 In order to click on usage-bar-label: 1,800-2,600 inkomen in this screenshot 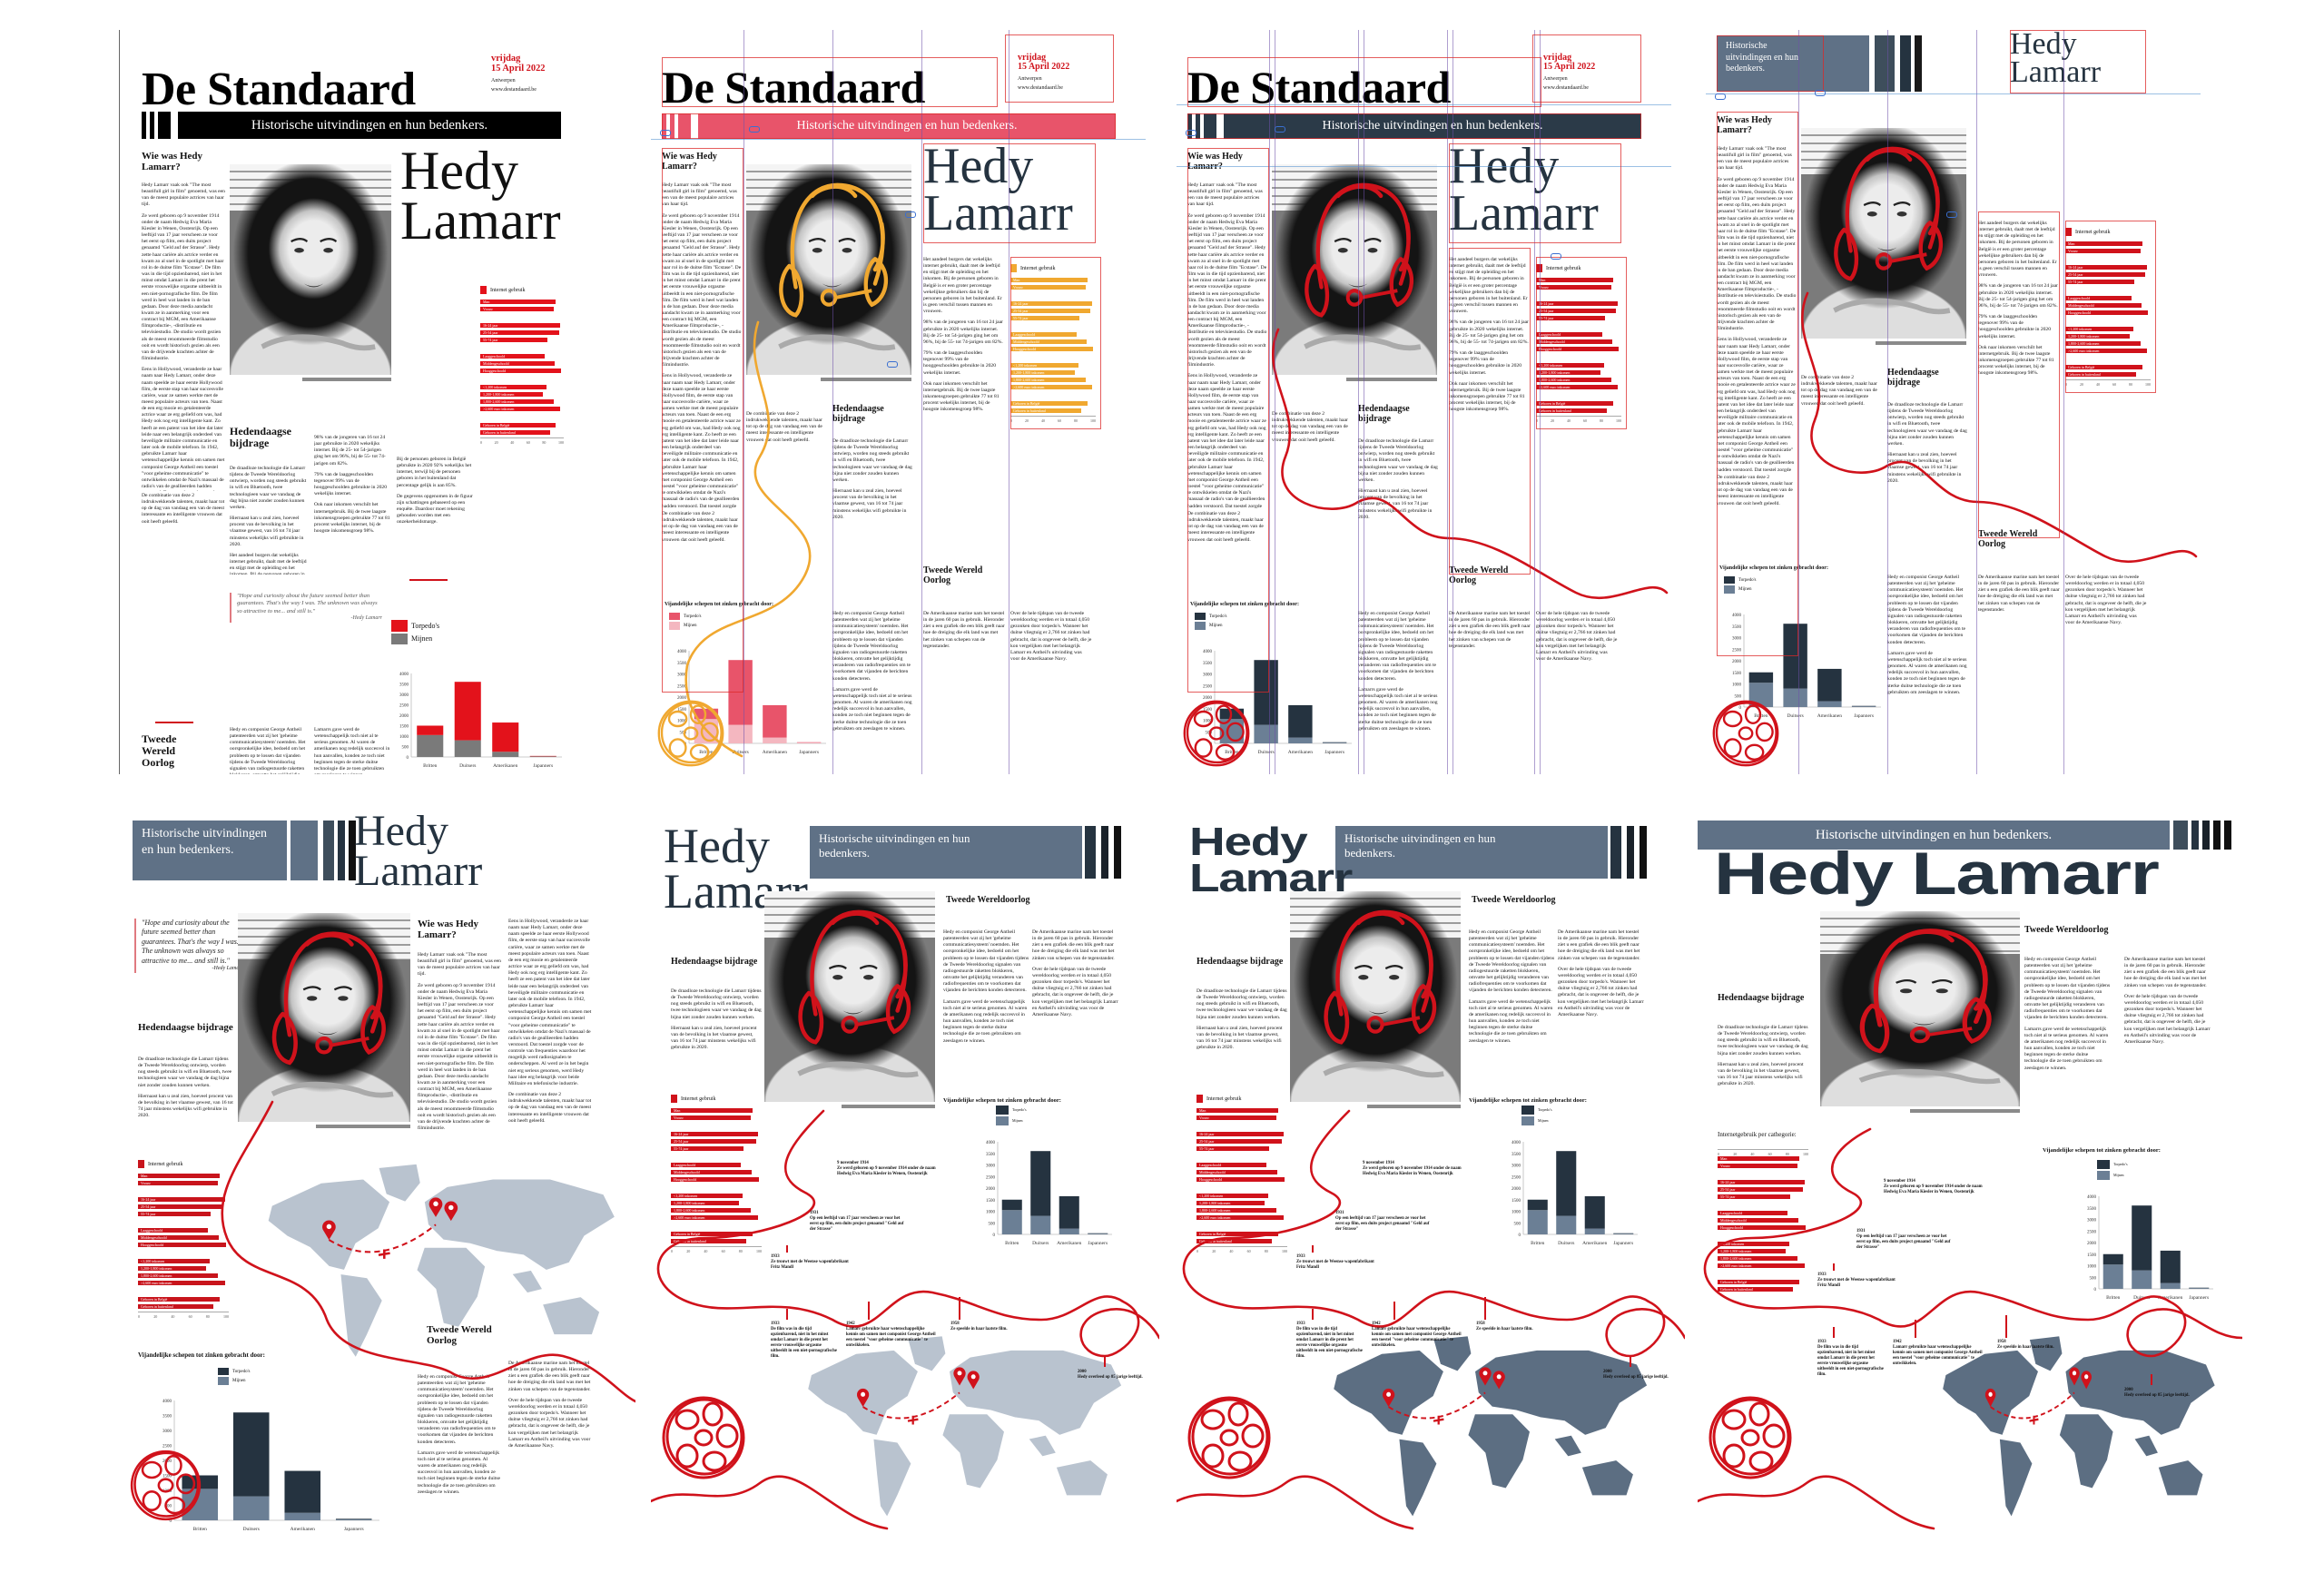, I will do `click(1029, 380)`.